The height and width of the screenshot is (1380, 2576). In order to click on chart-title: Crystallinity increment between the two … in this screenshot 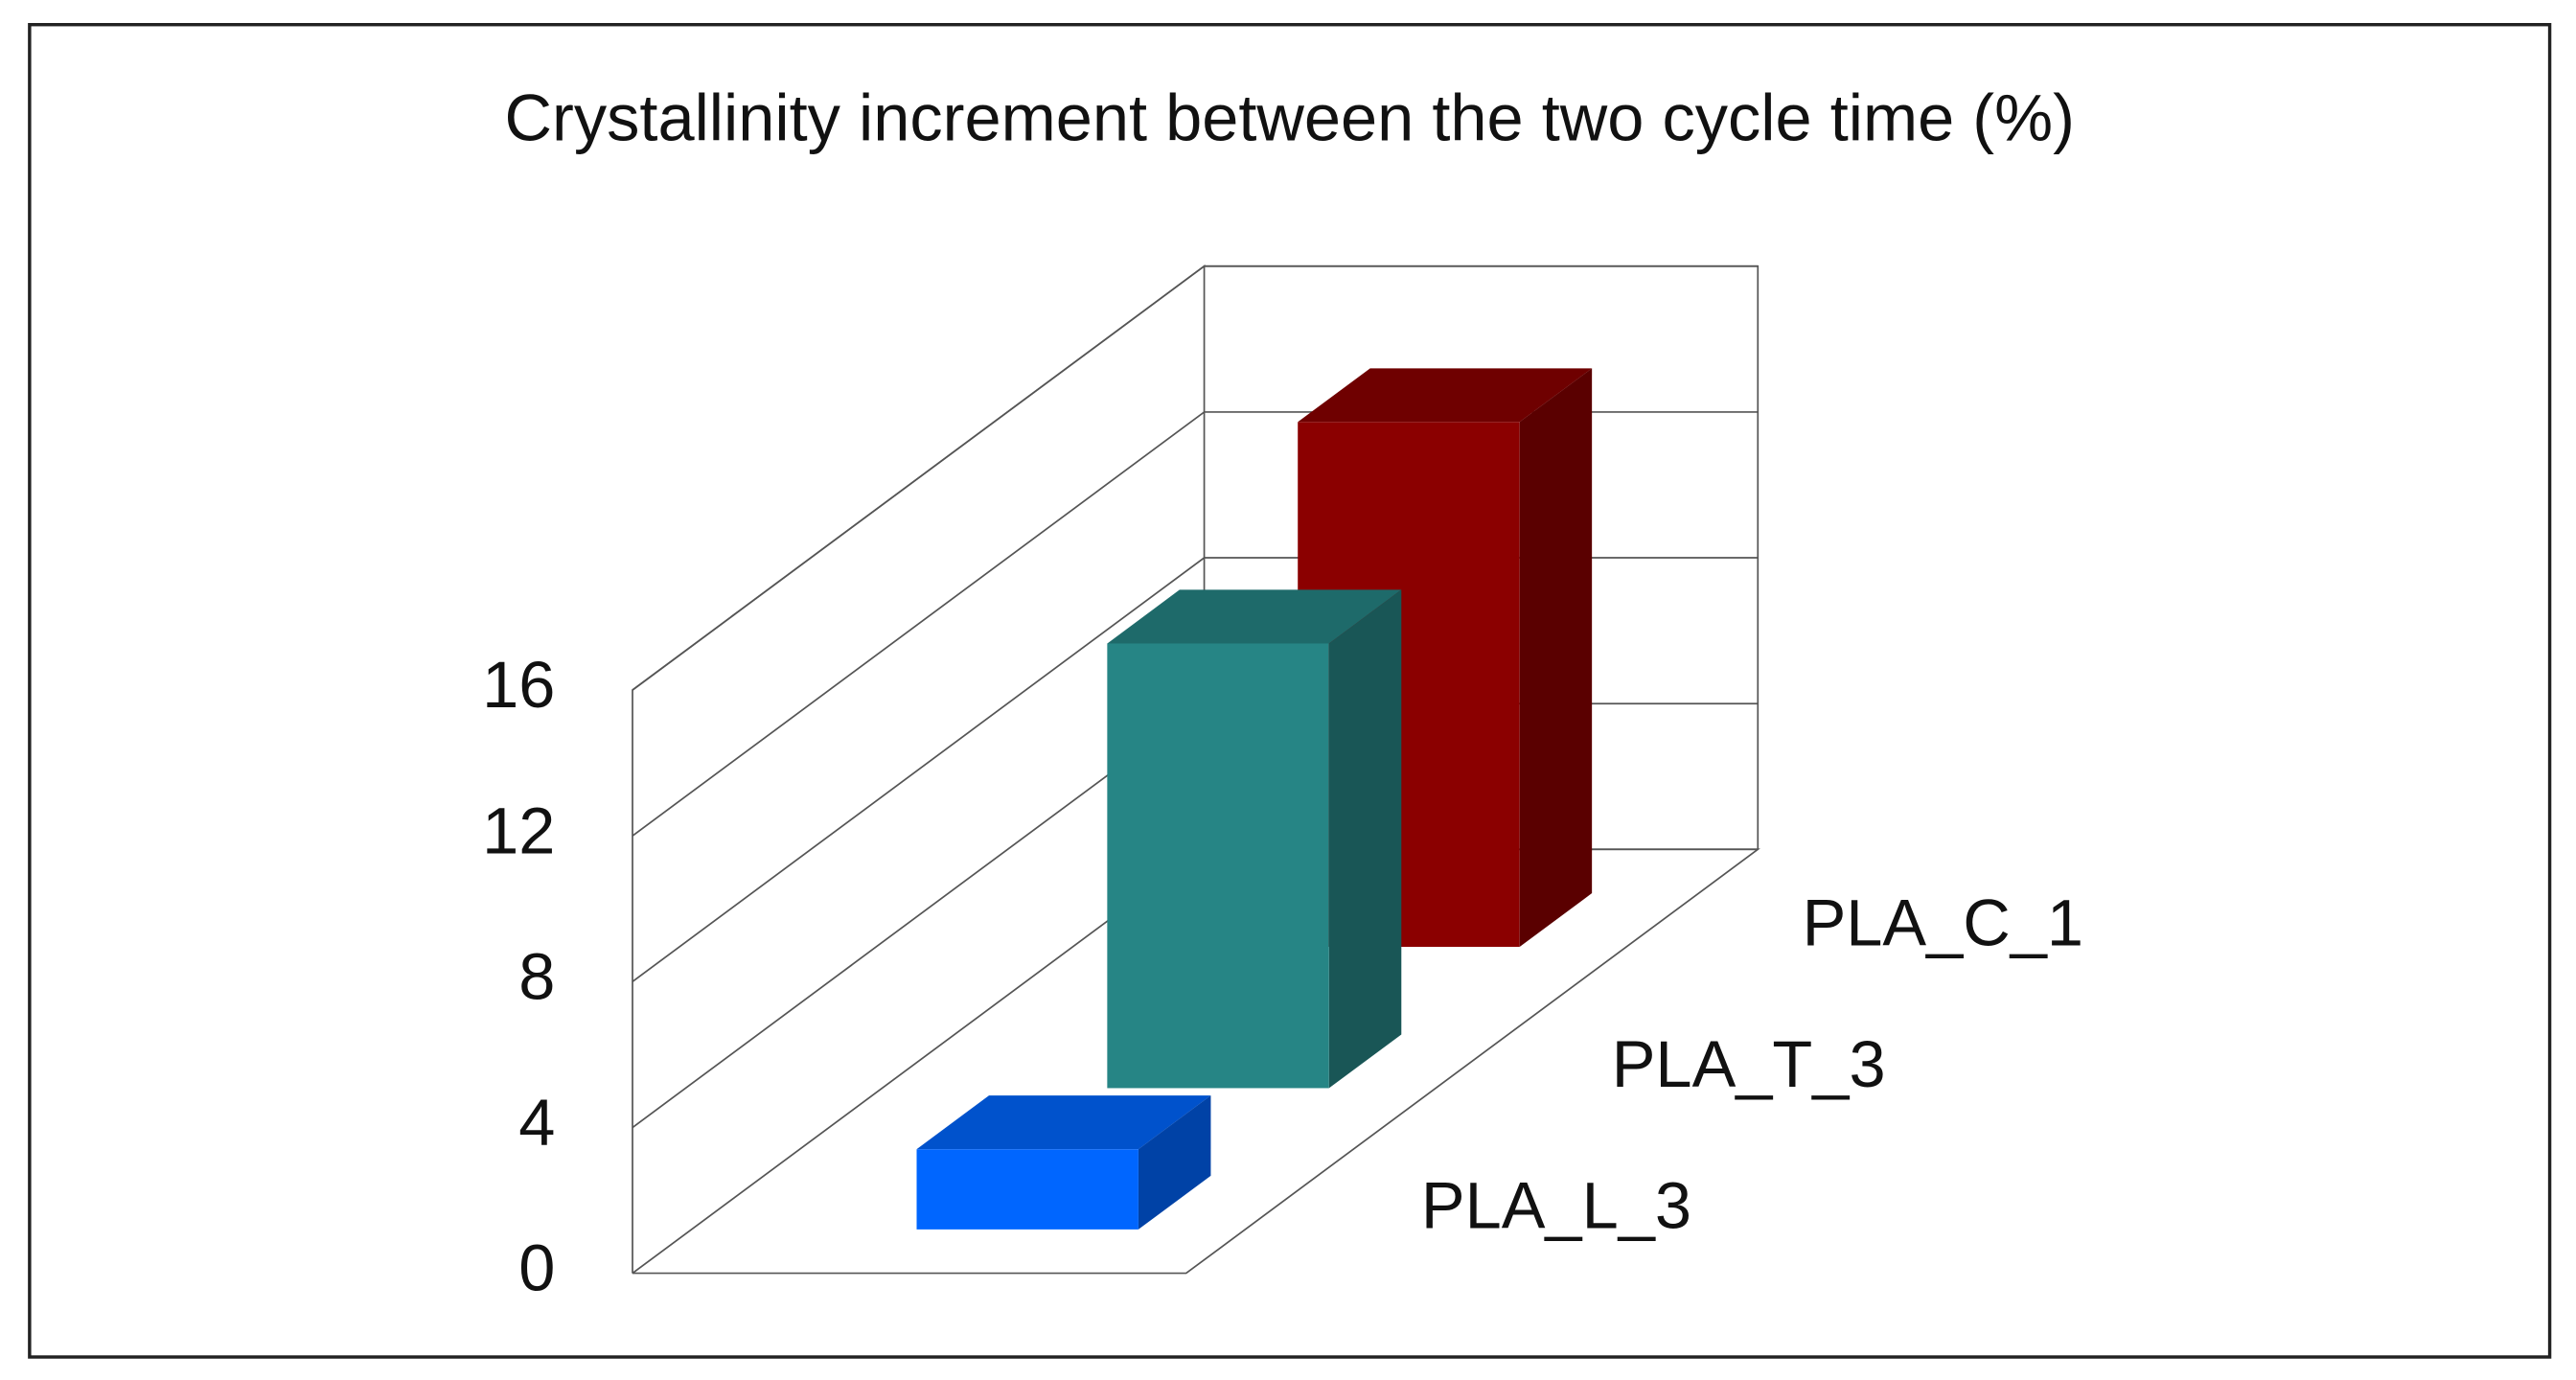, I will do `click(1289, 118)`.